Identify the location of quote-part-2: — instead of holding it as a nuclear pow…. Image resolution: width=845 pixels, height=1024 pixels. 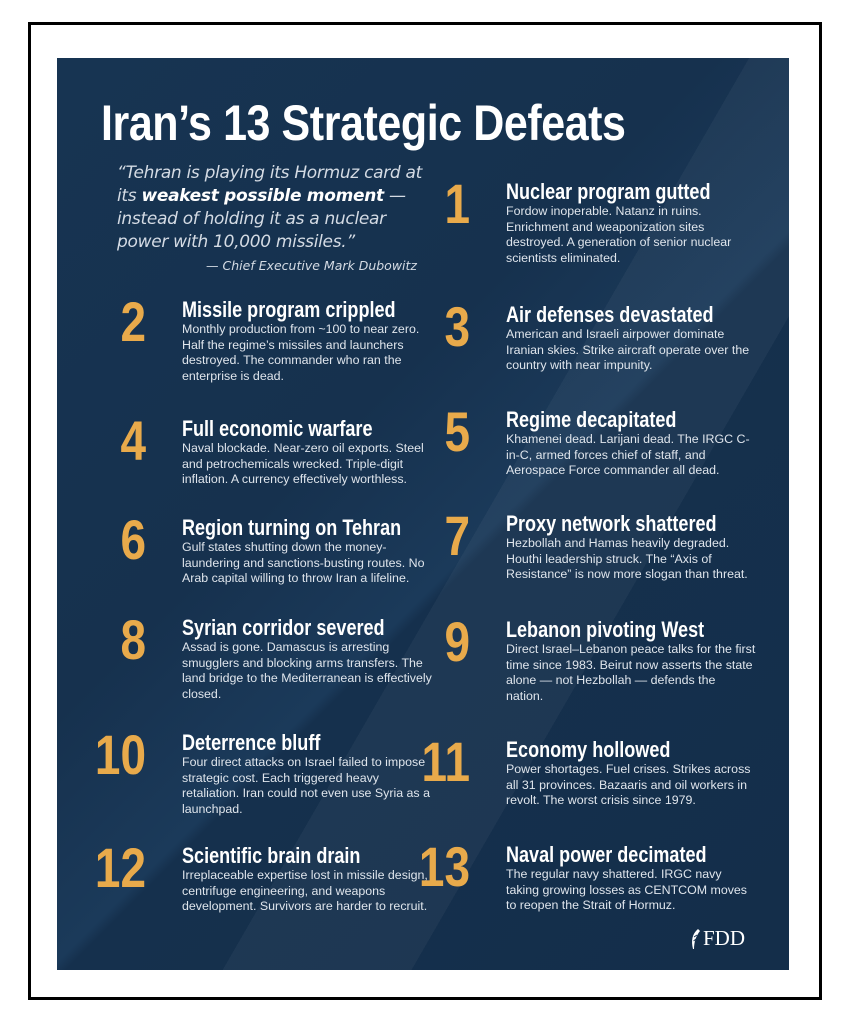
(261, 219).